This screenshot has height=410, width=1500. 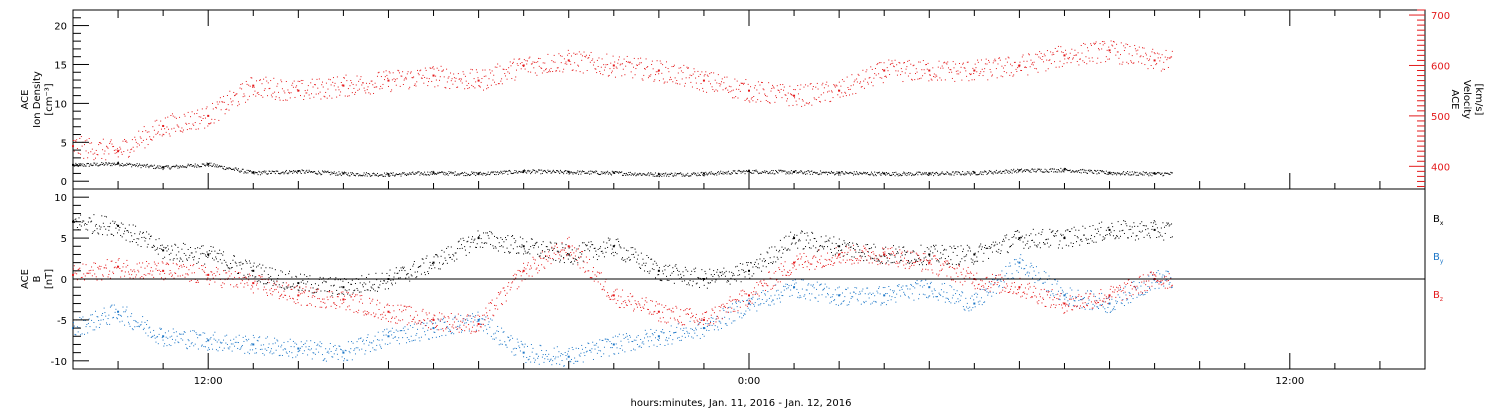 What do you see at coordinates (59, 362) in the screenshot?
I see `left-tick-label: -10` at bounding box center [59, 362].